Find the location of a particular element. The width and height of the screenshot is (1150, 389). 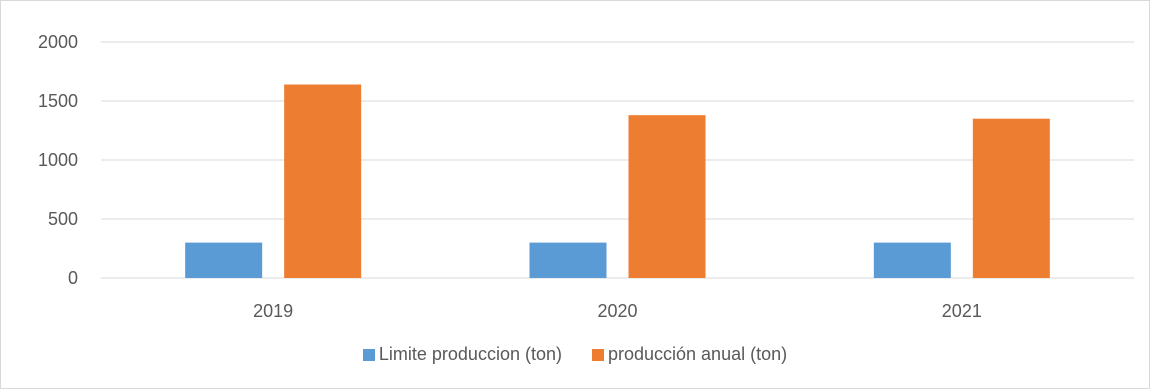

legend-swatch-limite is located at coordinates (368, 354).